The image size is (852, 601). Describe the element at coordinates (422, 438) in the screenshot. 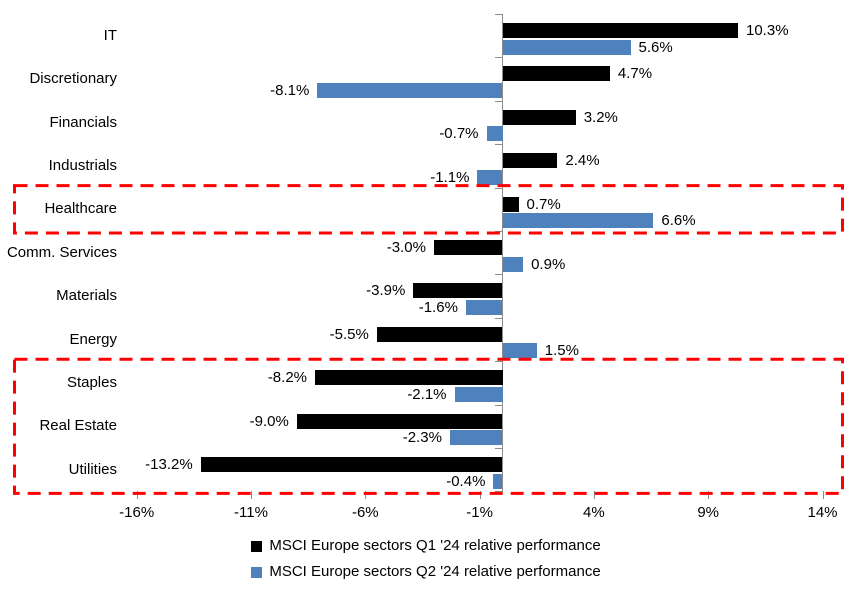

I see `bar-value-label: -2.3%` at that location.